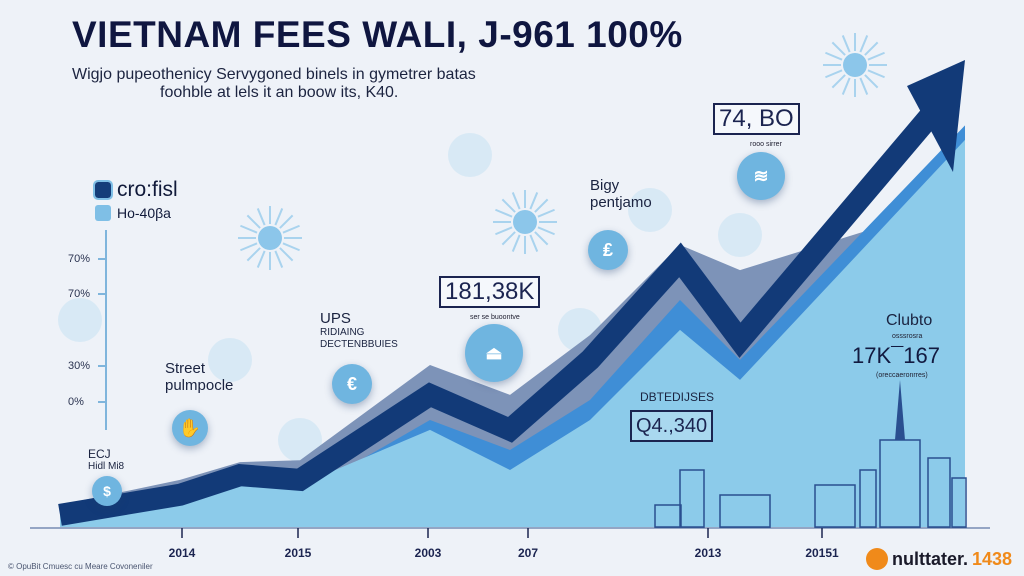  Describe the element at coordinates (199, 385) in the screenshot. I see `annotation-text: pulmpocle` at that location.